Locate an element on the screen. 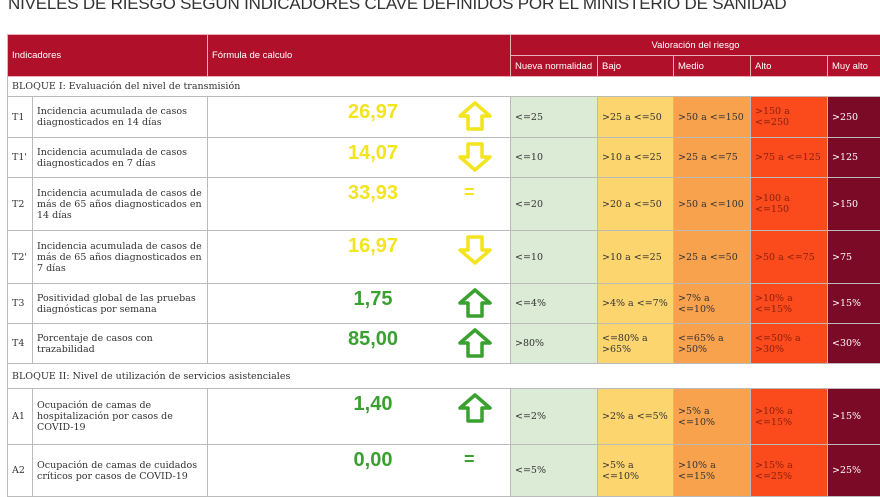  indicator-value: 0,00 is located at coordinates (373, 460).